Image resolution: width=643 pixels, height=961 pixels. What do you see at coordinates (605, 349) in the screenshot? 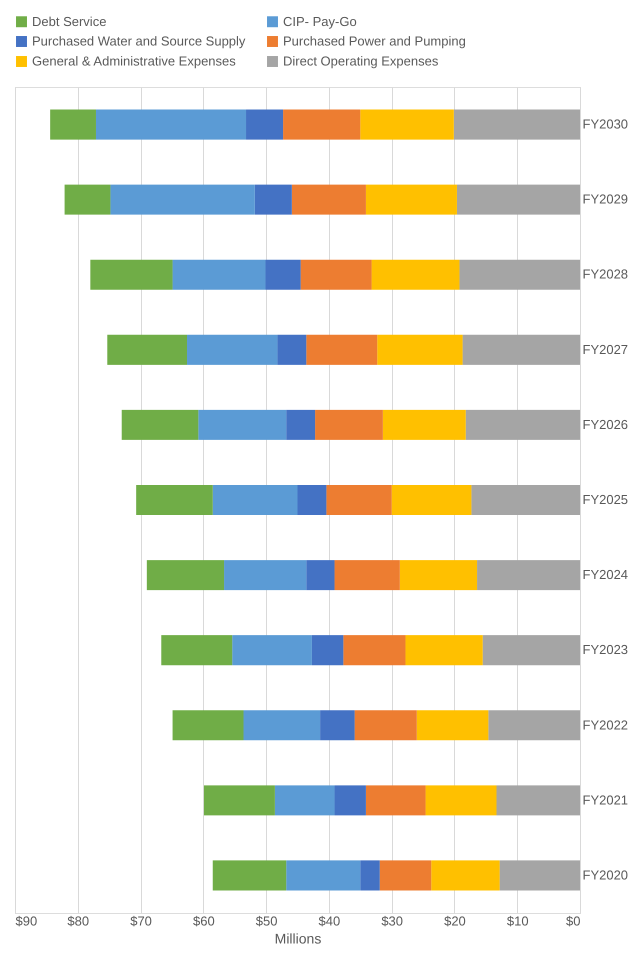
I see `y-tick-label: FY2027` at bounding box center [605, 349].